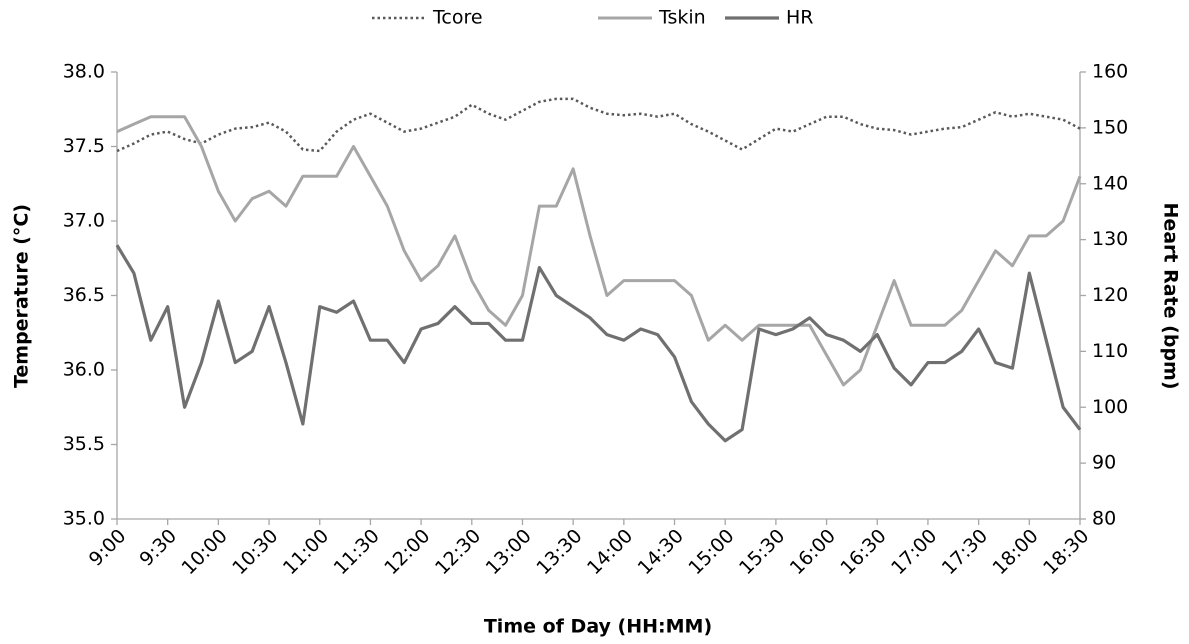 The height and width of the screenshot is (644, 1189). Describe the element at coordinates (1171, 295) in the screenshot. I see `y2-axis-title: Heart Rate (bpm)` at that location.